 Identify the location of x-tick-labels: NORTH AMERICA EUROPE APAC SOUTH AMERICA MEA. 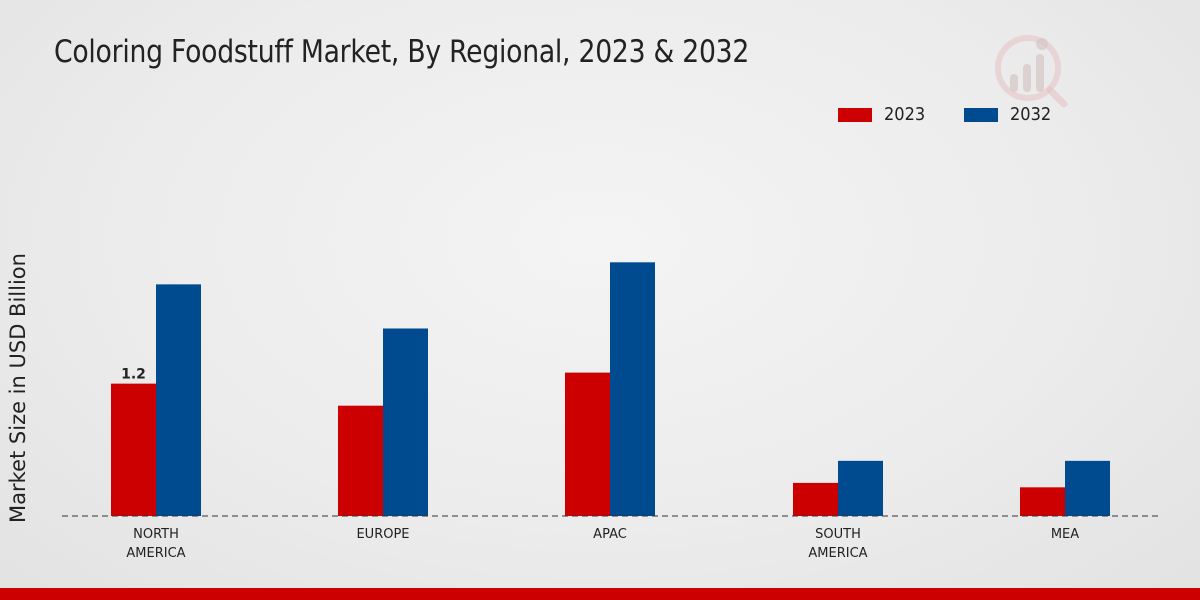
(602, 544).